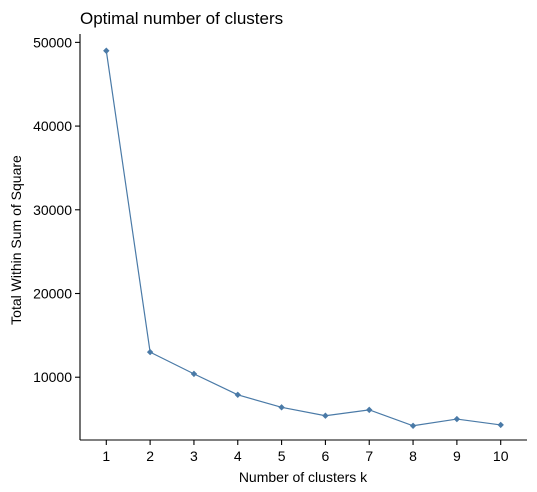 The width and height of the screenshot is (537, 492). Describe the element at coordinates (303, 477) in the screenshot. I see `x-axis-label: Number of clusters k` at that location.